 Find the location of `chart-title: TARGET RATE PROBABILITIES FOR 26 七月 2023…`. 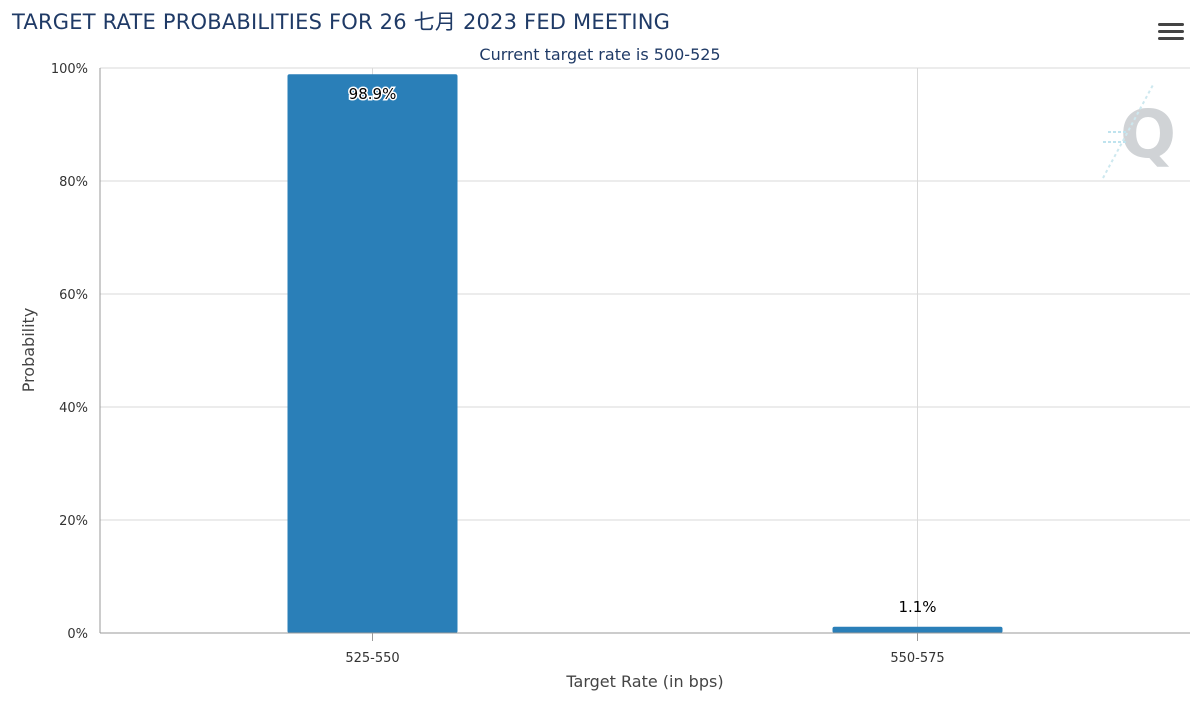

chart-title: TARGET RATE PROBABILITIES FOR 26 七月 2023… is located at coordinates (341, 22).